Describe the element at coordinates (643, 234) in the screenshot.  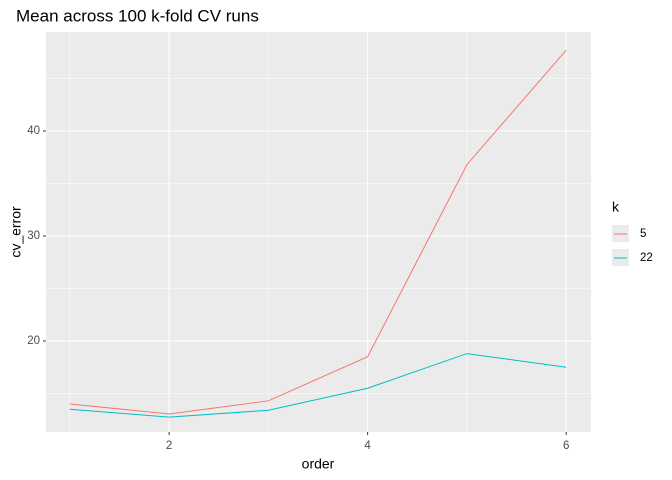
I see `legend-label: 5` at that location.